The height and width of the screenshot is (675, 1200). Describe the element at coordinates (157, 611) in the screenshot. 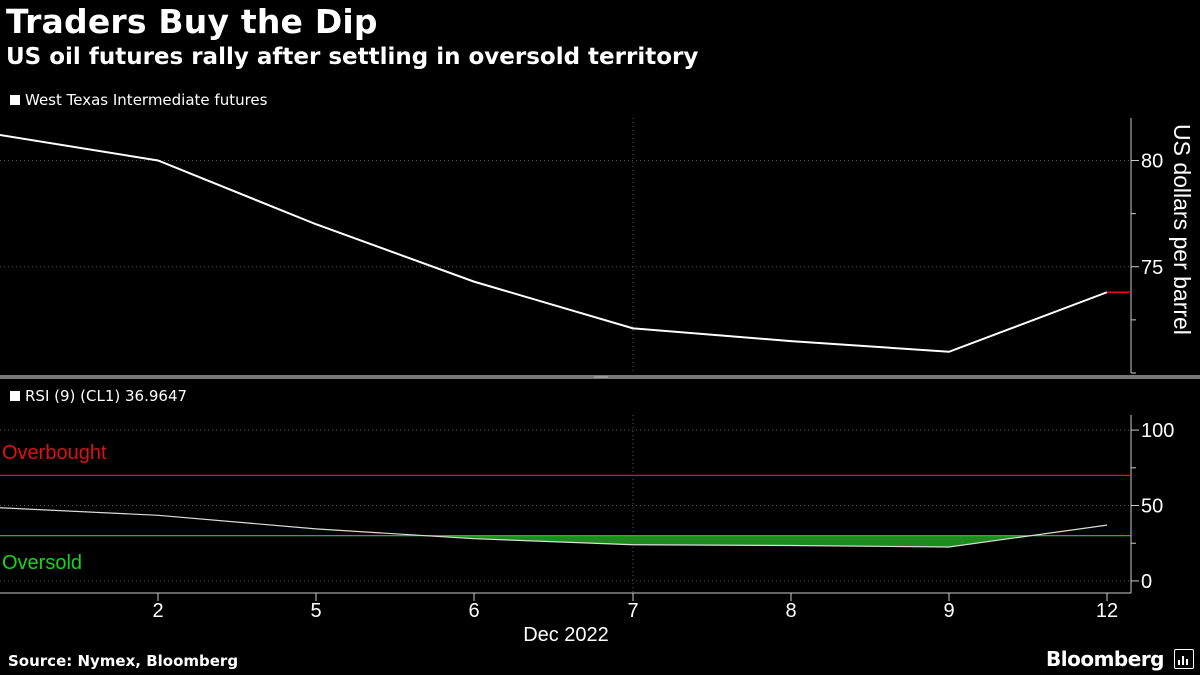

I see `x-tick-label: 2` at that location.